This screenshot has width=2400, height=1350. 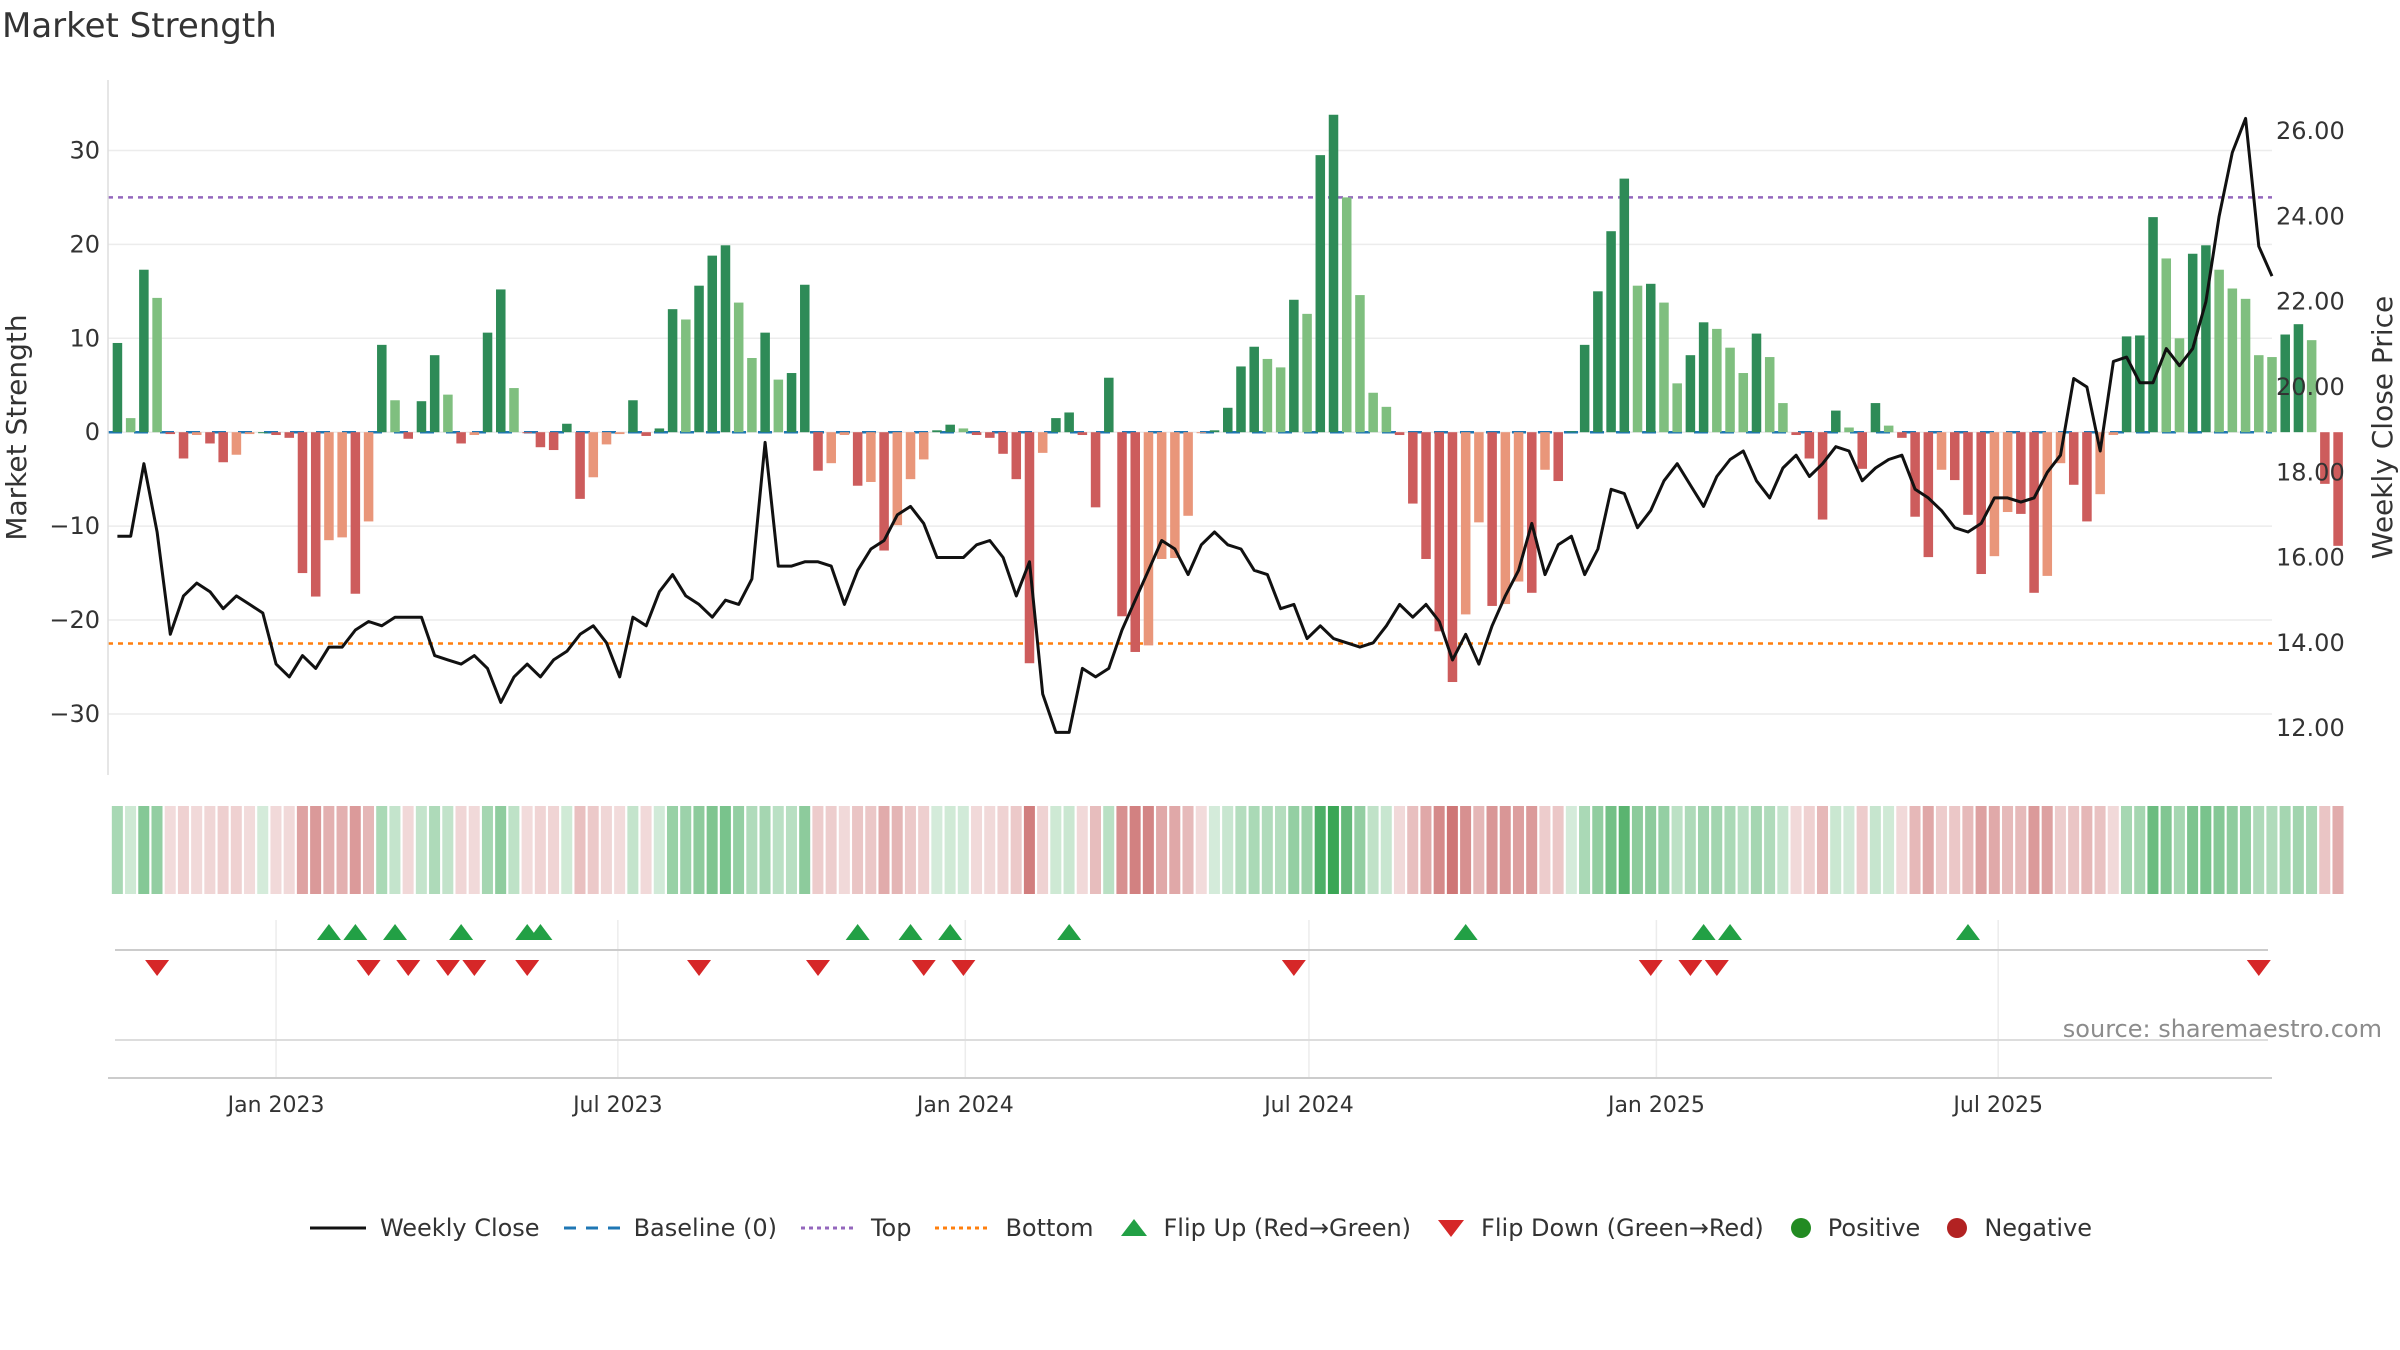 I want to click on baseline-dash-swatch, so click(x=591, y=1228).